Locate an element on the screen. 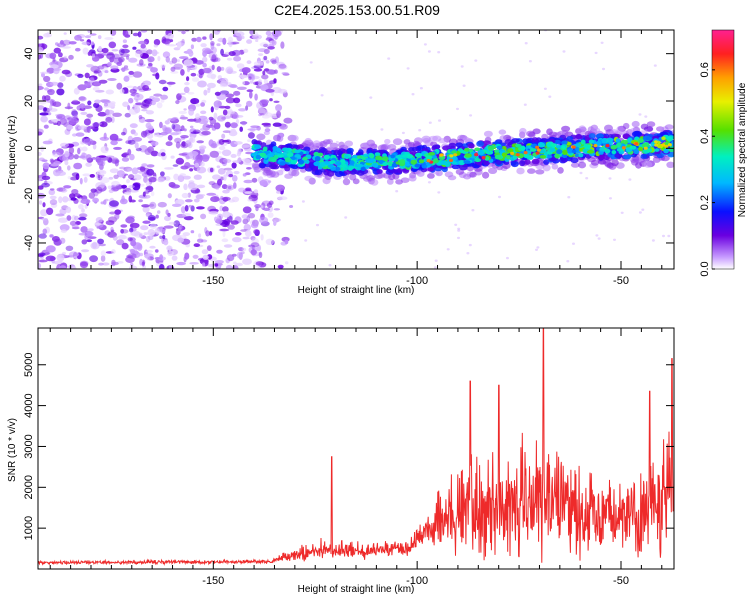 The width and height of the screenshot is (750, 600). colorbar-frame is located at coordinates (723, 149).